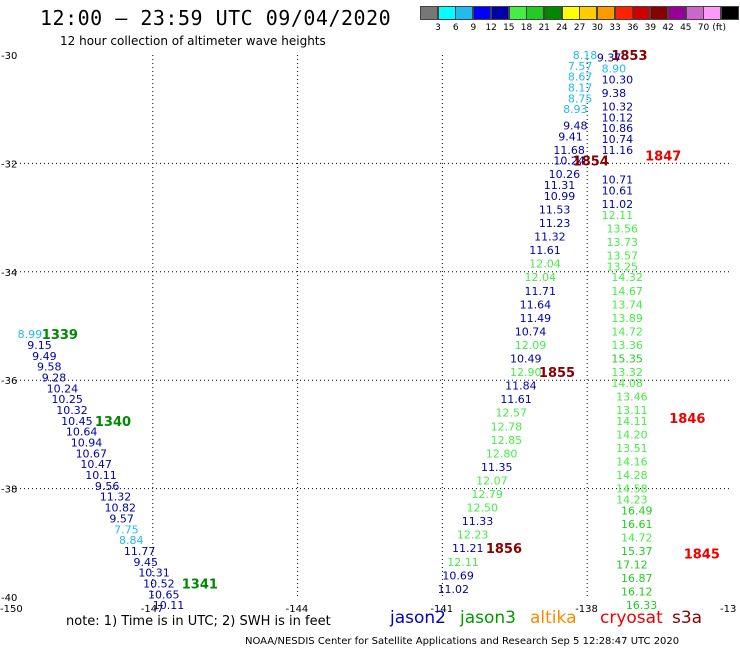 The image size is (740, 650). What do you see at coordinates (509, 28) in the screenshot?
I see `scale-label: 15` at bounding box center [509, 28].